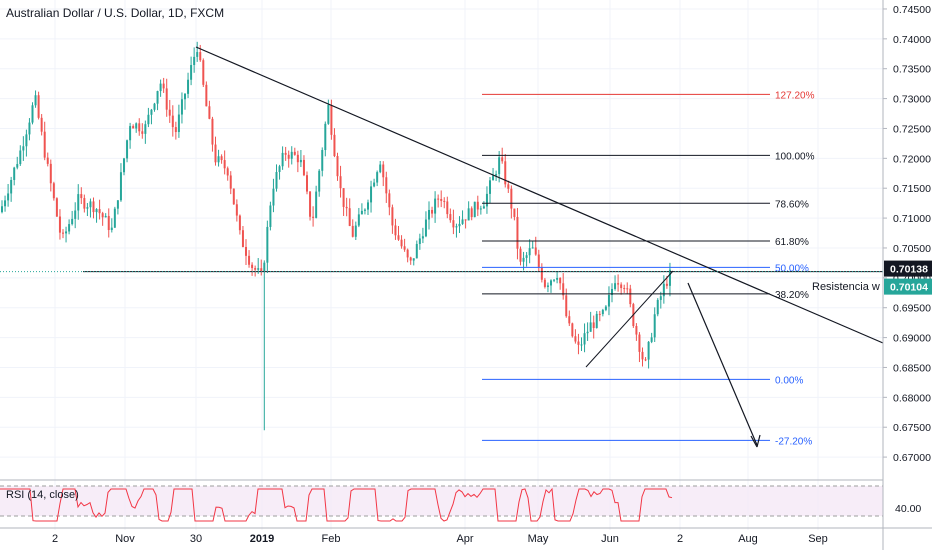 The image size is (932, 550). Describe the element at coordinates (793, 441) in the screenshot. I see `fib-level-label: -27.20%` at that location.